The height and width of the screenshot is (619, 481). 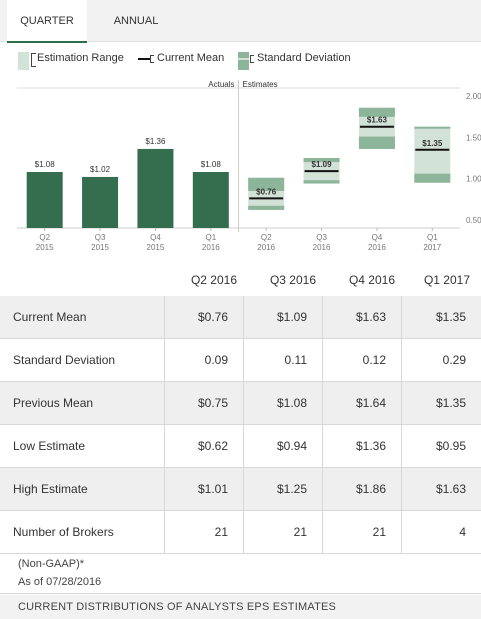 I want to click on table-cell: 4, so click(x=441, y=532).